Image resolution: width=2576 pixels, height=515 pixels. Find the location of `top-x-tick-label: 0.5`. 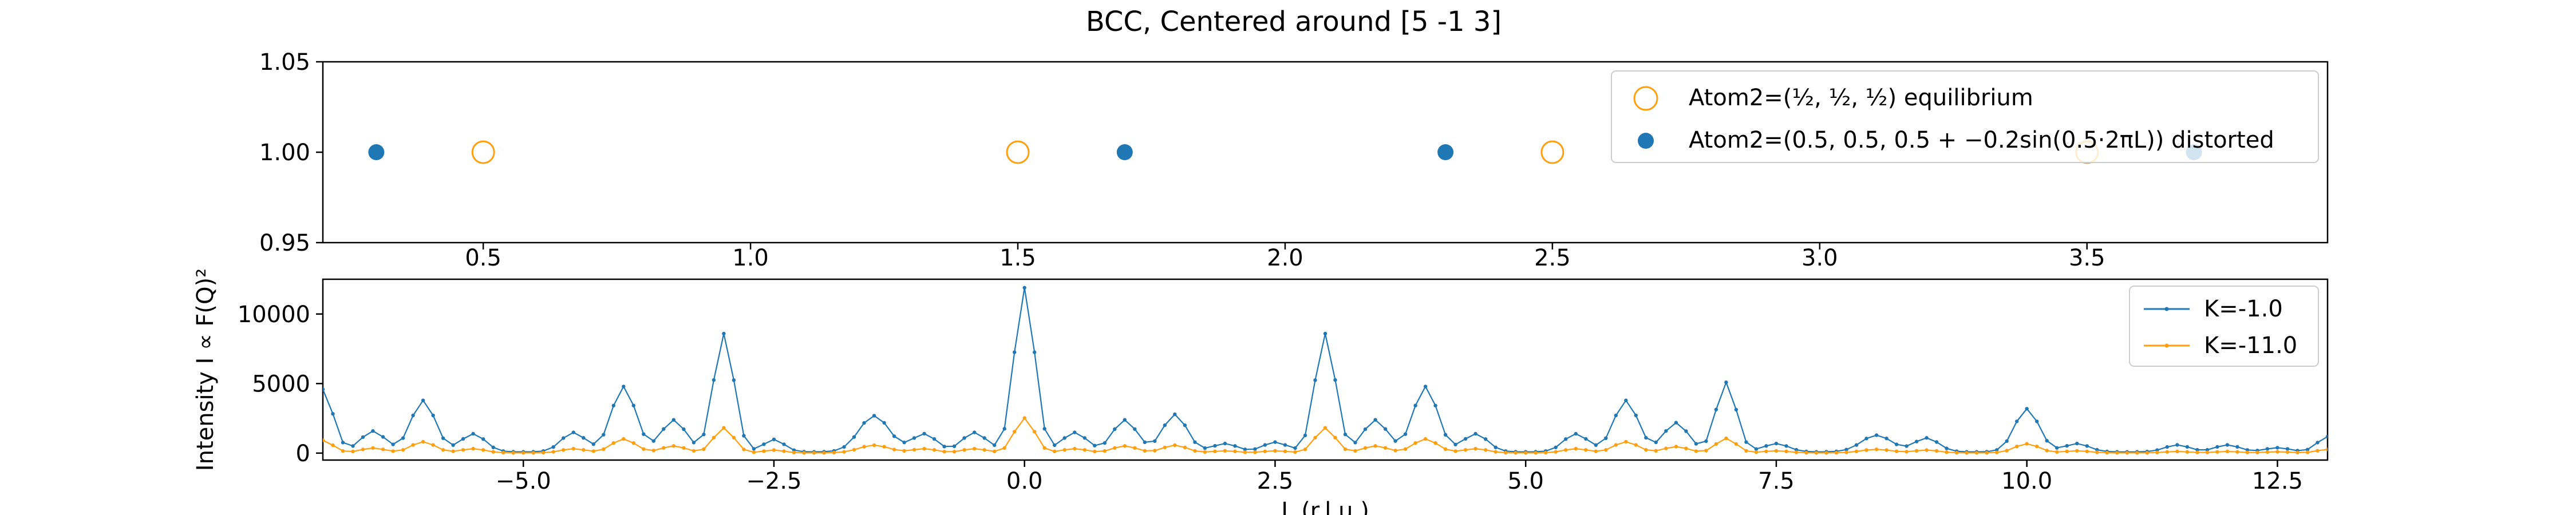

top-x-tick-label: 0.5 is located at coordinates (483, 258).